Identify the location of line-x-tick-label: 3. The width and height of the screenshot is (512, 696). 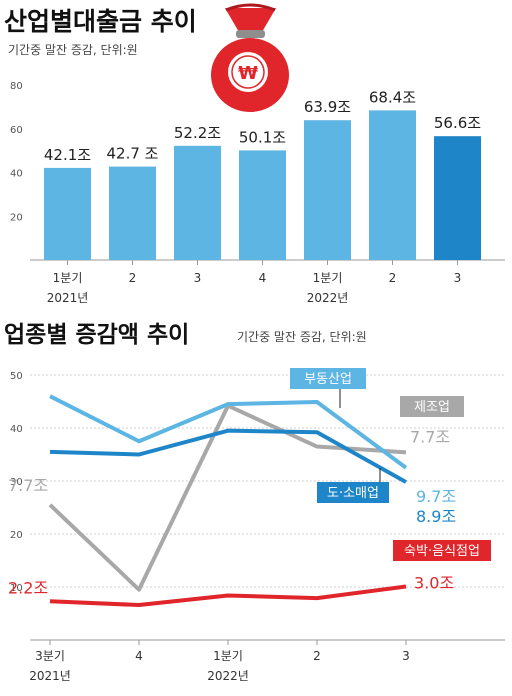
(406, 656).